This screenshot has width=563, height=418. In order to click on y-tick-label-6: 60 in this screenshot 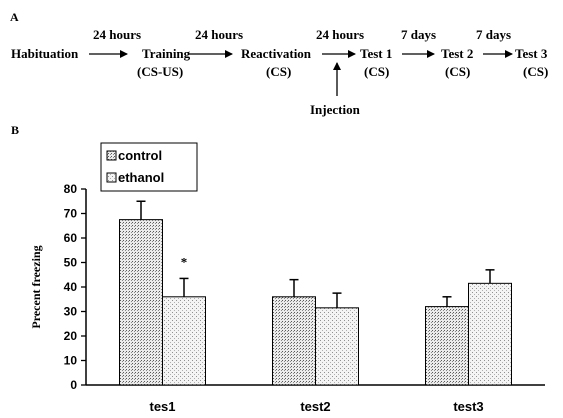, I will do `click(71, 238)`.